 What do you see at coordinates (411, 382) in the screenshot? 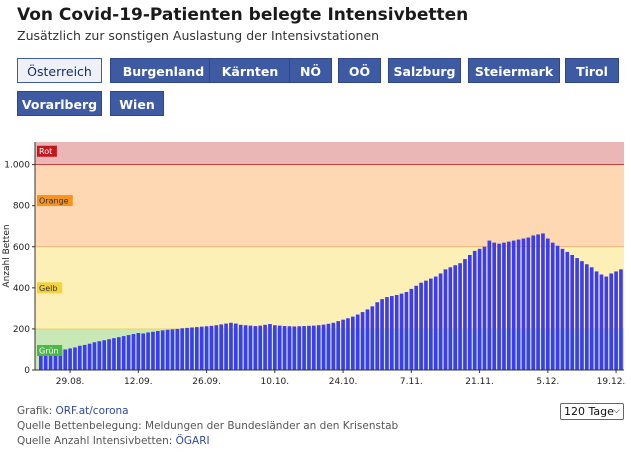
I see `x-tick-label-5: 7.11.` at bounding box center [411, 382].